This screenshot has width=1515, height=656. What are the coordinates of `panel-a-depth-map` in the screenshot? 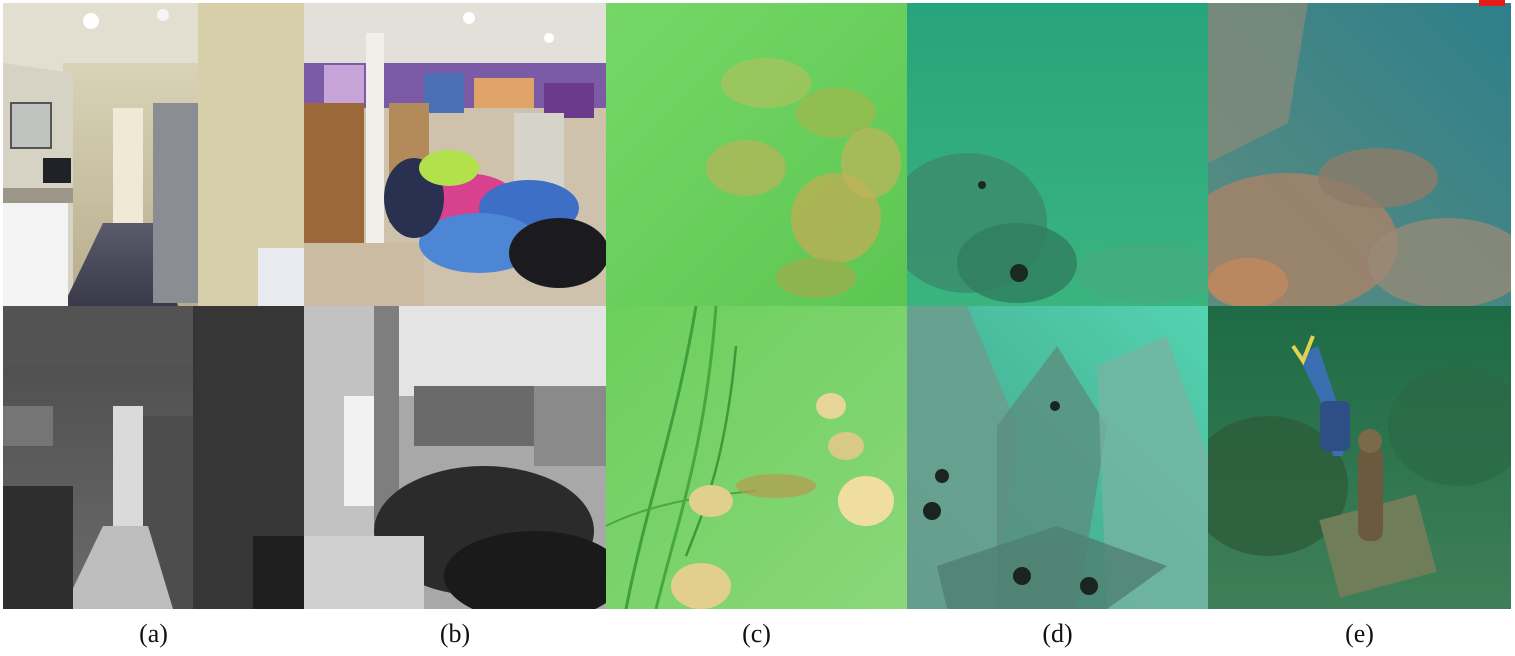 It's located at (153, 457).